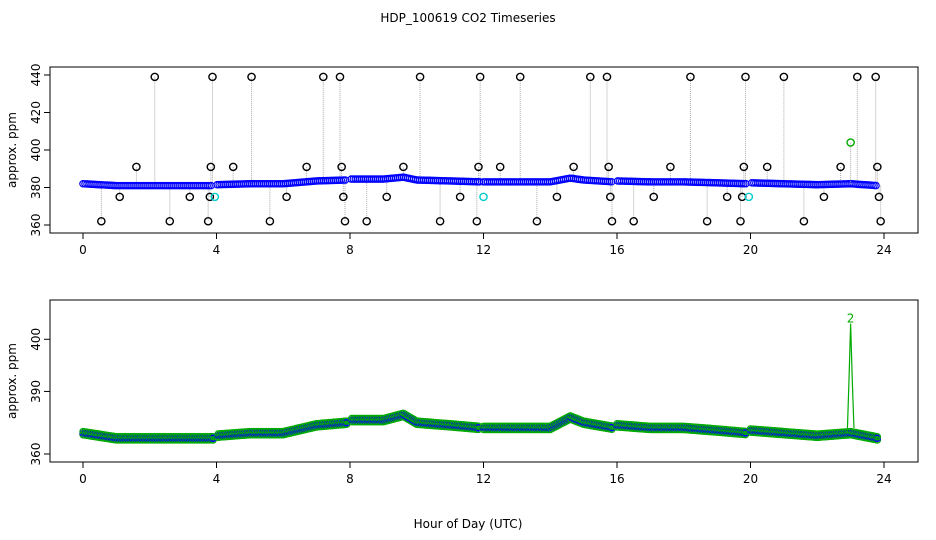 This screenshot has width=936, height=540. Describe the element at coordinates (36, 112) in the screenshot. I see `y-tick-label: 420` at that location.